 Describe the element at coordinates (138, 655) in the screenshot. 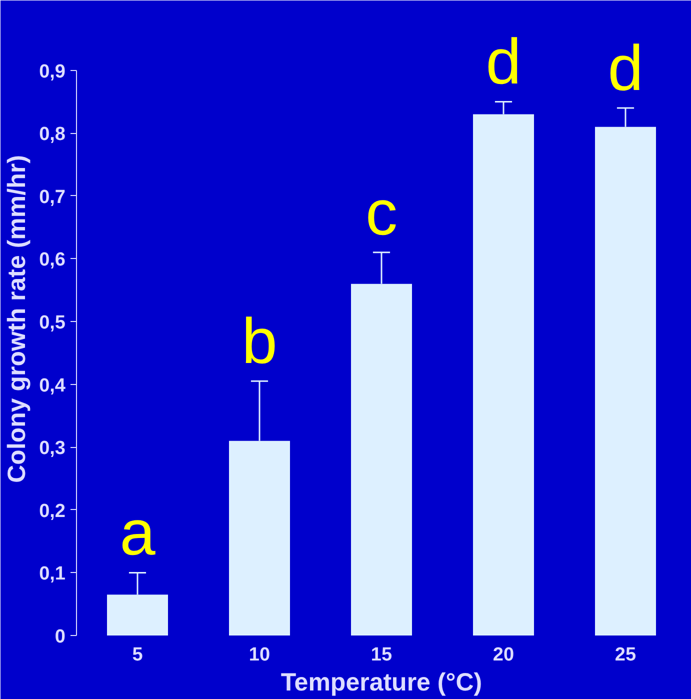

I see `x-tick-label: 5` at that location.